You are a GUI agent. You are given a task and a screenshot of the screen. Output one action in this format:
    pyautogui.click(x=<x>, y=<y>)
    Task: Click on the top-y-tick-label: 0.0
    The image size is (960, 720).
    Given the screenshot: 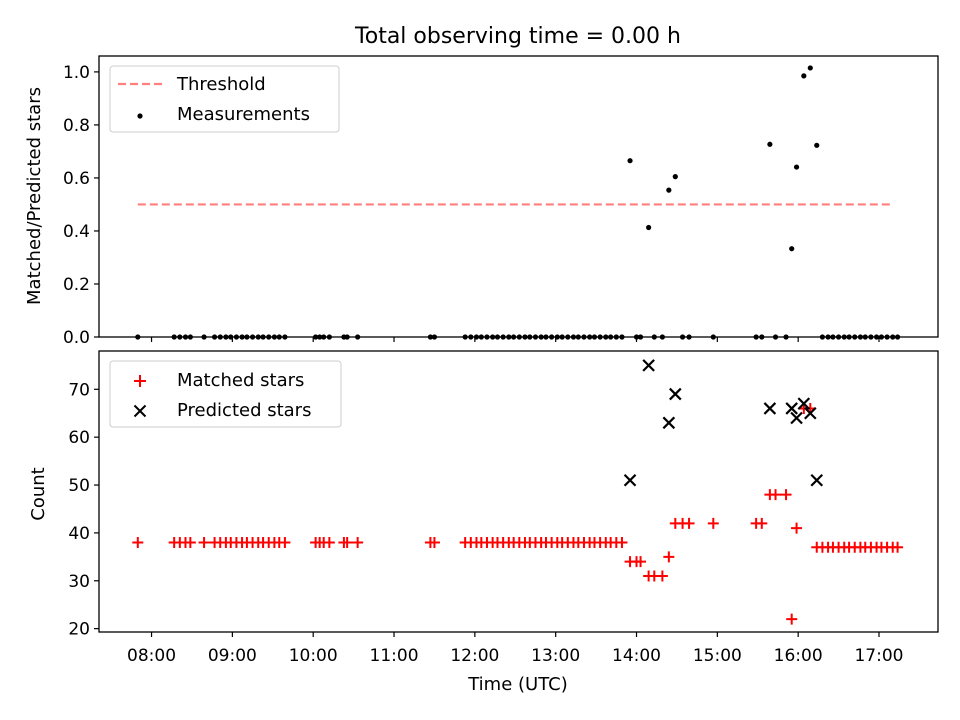 What is the action you would take?
    pyautogui.click(x=76, y=338)
    